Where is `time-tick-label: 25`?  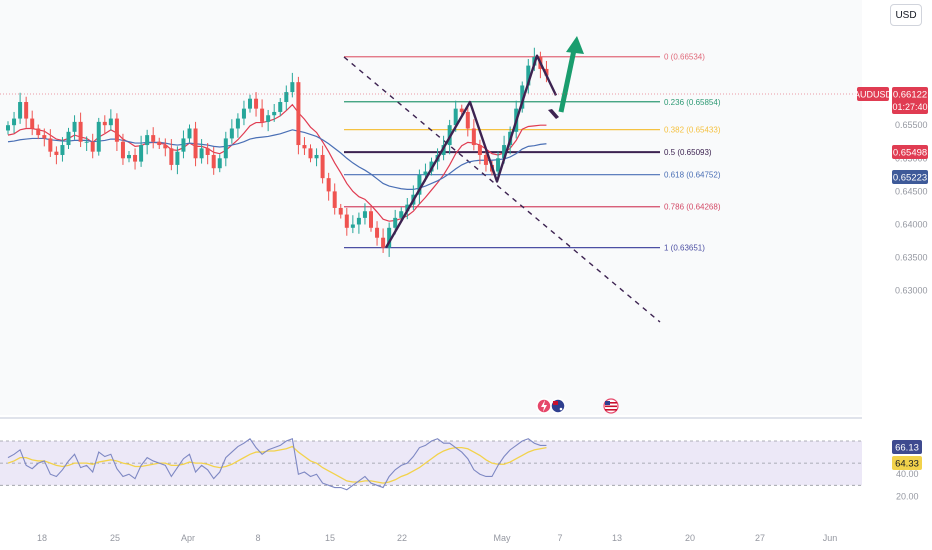
time-tick-label: 25 is located at coordinates (115, 538).